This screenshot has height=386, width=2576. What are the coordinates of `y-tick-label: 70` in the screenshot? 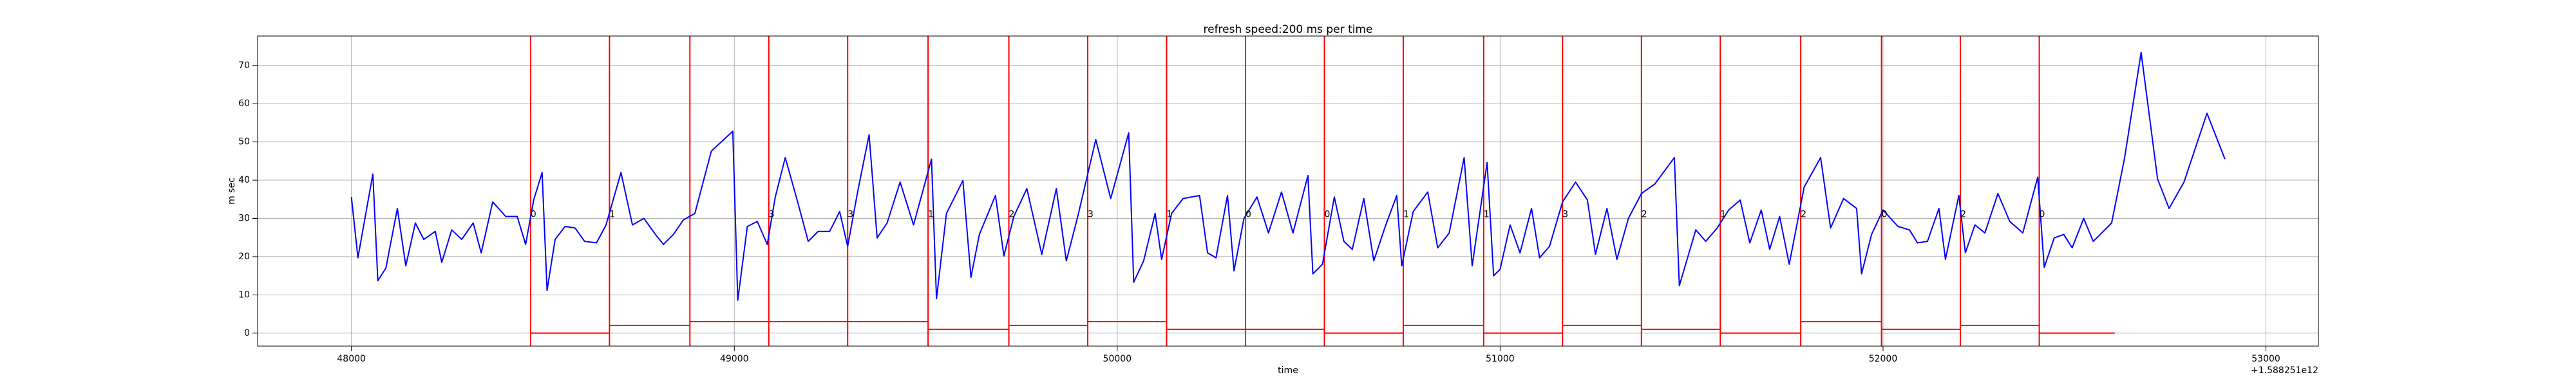 It's located at (244, 65).